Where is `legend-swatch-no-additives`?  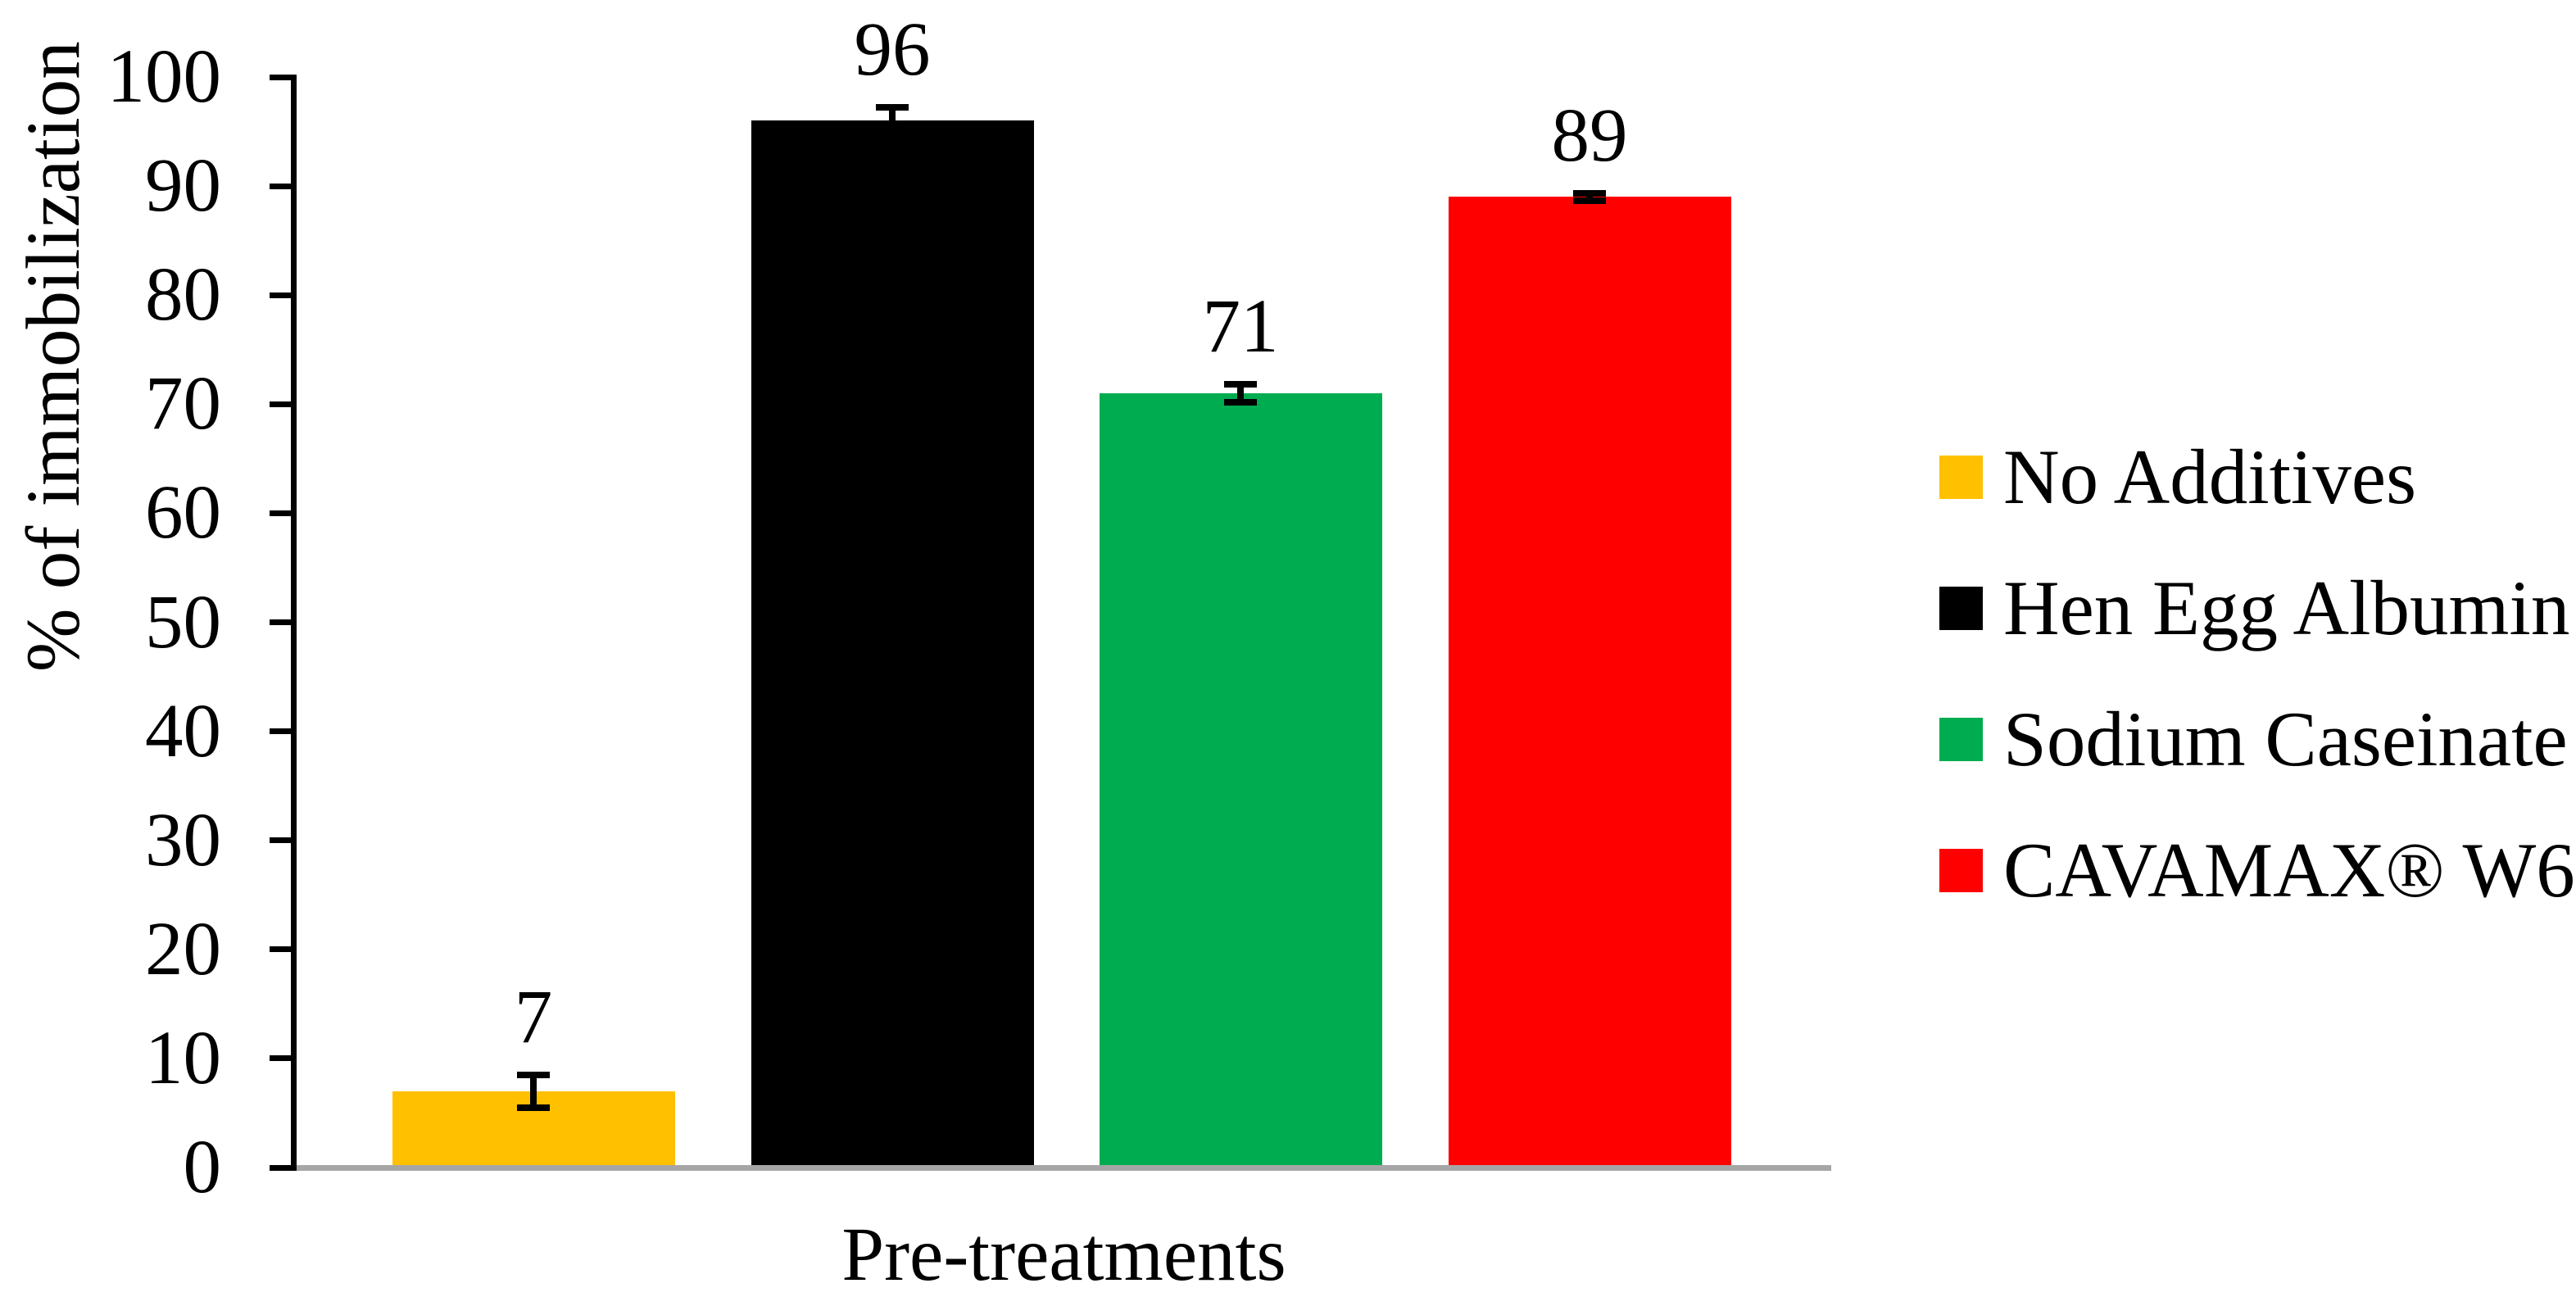 legend-swatch-no-additives is located at coordinates (1961, 477).